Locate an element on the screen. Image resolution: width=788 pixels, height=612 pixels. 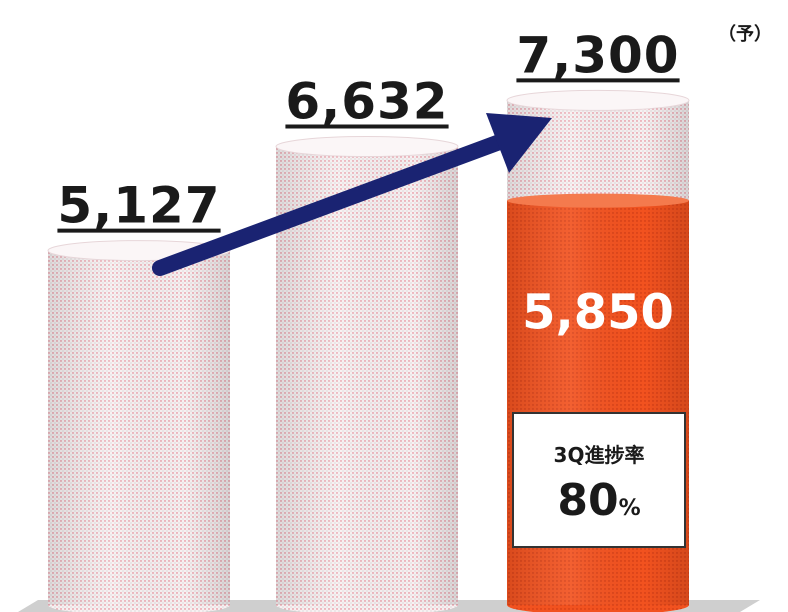
progress-unit: % is located at coordinates (630, 508).